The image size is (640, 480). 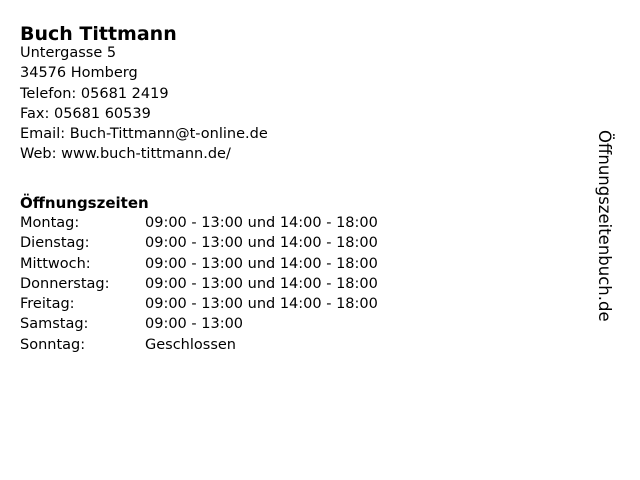 I want to click on address-line-email: Email: Buch-Tittmann@t-online.de, so click(x=144, y=134).